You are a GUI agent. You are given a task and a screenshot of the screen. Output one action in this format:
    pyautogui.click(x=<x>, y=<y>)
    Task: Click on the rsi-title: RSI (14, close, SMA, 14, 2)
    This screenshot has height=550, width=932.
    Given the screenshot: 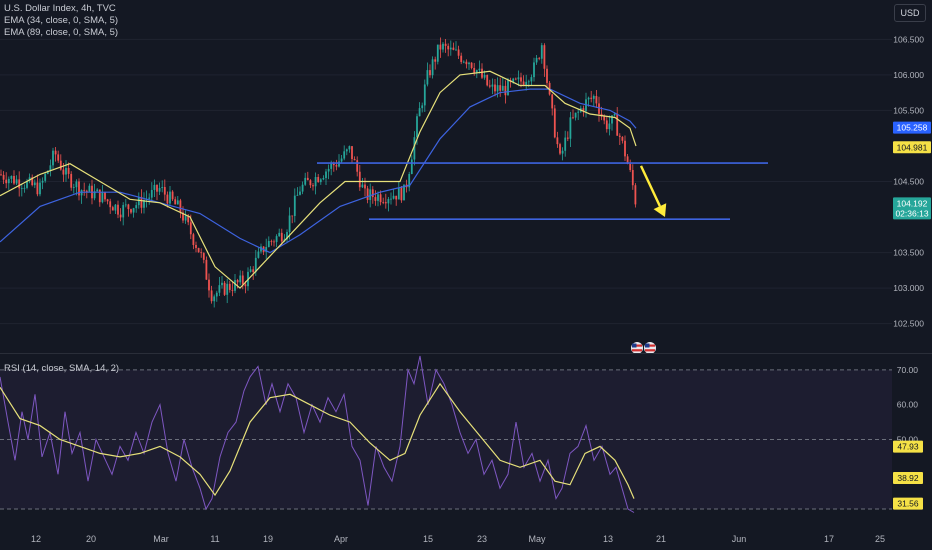 What is the action you would take?
    pyautogui.click(x=62, y=368)
    